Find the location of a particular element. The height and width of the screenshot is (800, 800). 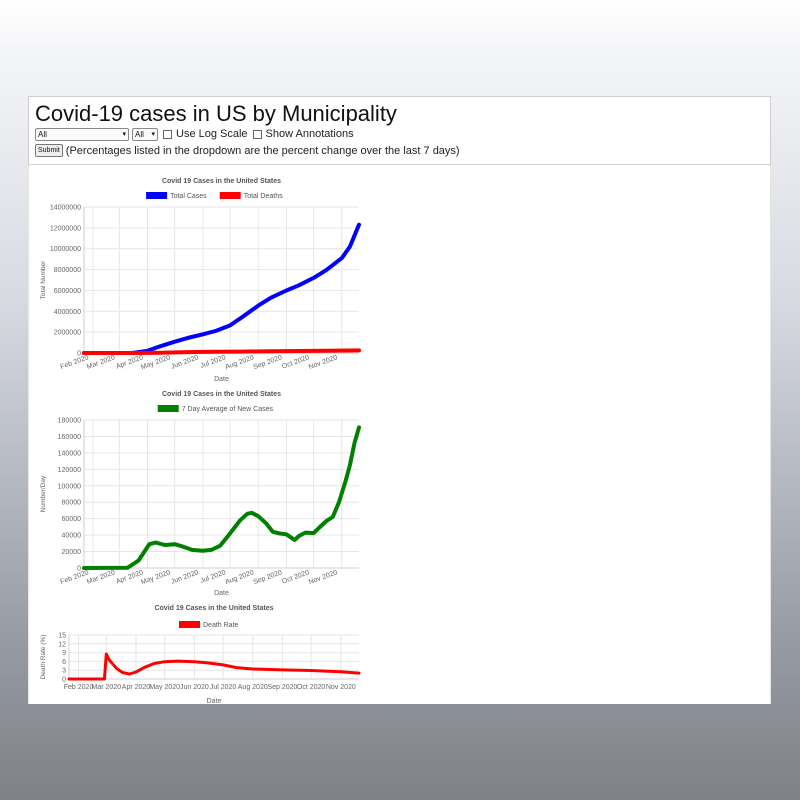

legend-label: 7 Day Average of New Cases is located at coordinates (228, 409).